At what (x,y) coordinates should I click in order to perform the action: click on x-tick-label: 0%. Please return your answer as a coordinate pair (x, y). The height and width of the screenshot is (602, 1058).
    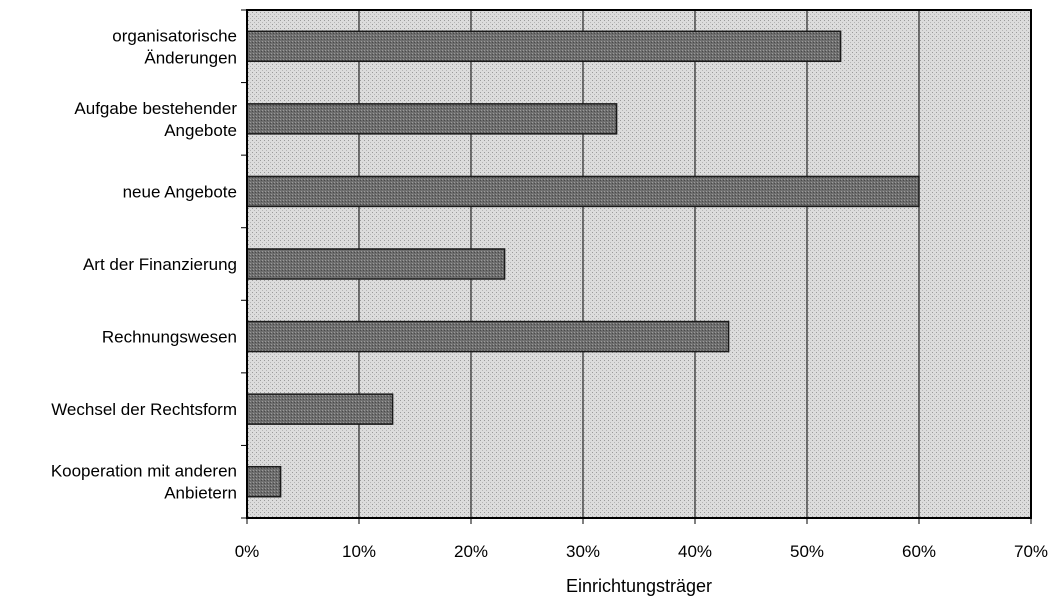
    Looking at the image, I should click on (247, 551).